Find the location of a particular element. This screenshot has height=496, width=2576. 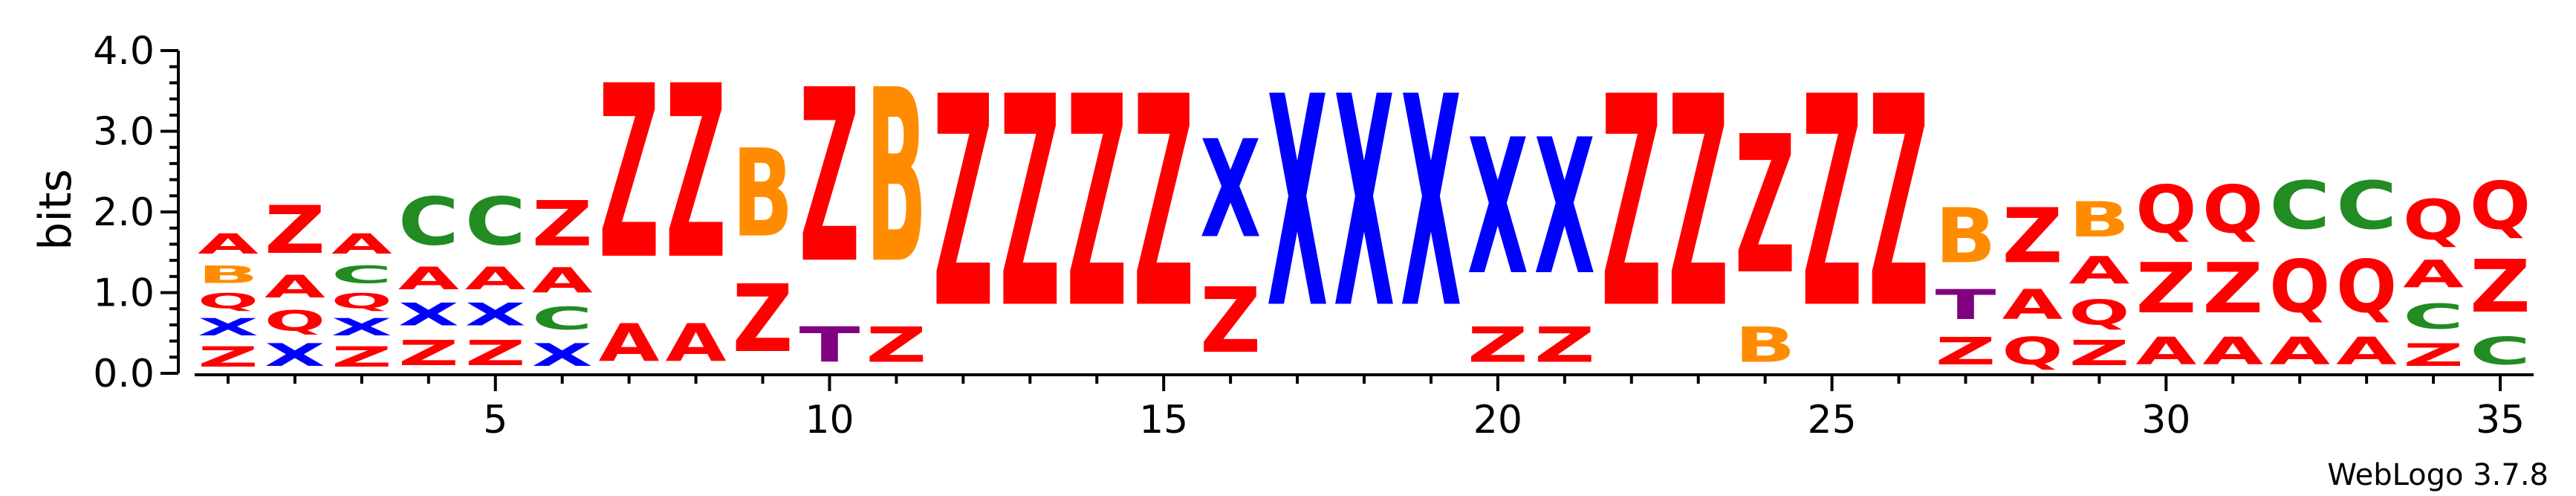

x-tick-label: 30 is located at coordinates (2165, 420).